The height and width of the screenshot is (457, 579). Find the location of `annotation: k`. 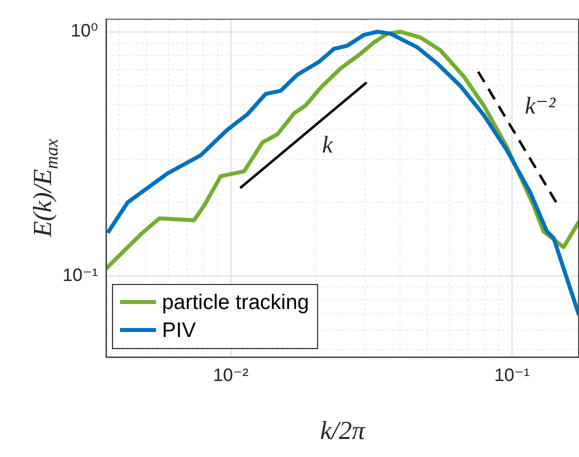

annotation: k is located at coordinates (328, 145).